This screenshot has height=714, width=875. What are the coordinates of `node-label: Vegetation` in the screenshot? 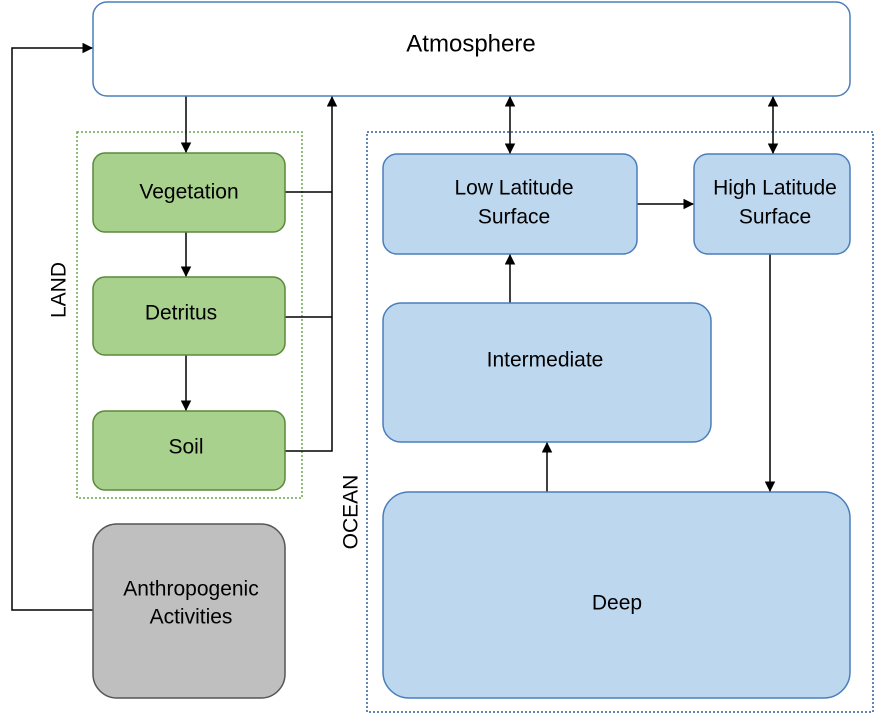 It's located at (188, 192).